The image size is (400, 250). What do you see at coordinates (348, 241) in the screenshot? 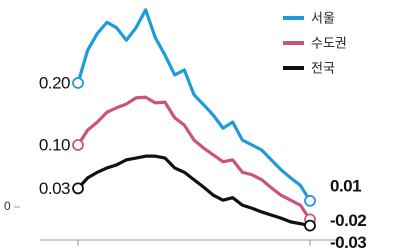
I see `value-label: -0.03` at bounding box center [348, 241].